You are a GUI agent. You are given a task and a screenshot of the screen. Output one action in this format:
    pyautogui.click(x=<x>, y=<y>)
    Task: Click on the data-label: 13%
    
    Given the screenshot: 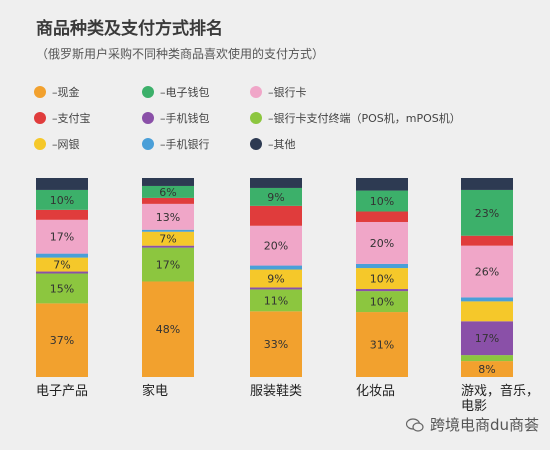 What is the action you would take?
    pyautogui.click(x=168, y=217)
    